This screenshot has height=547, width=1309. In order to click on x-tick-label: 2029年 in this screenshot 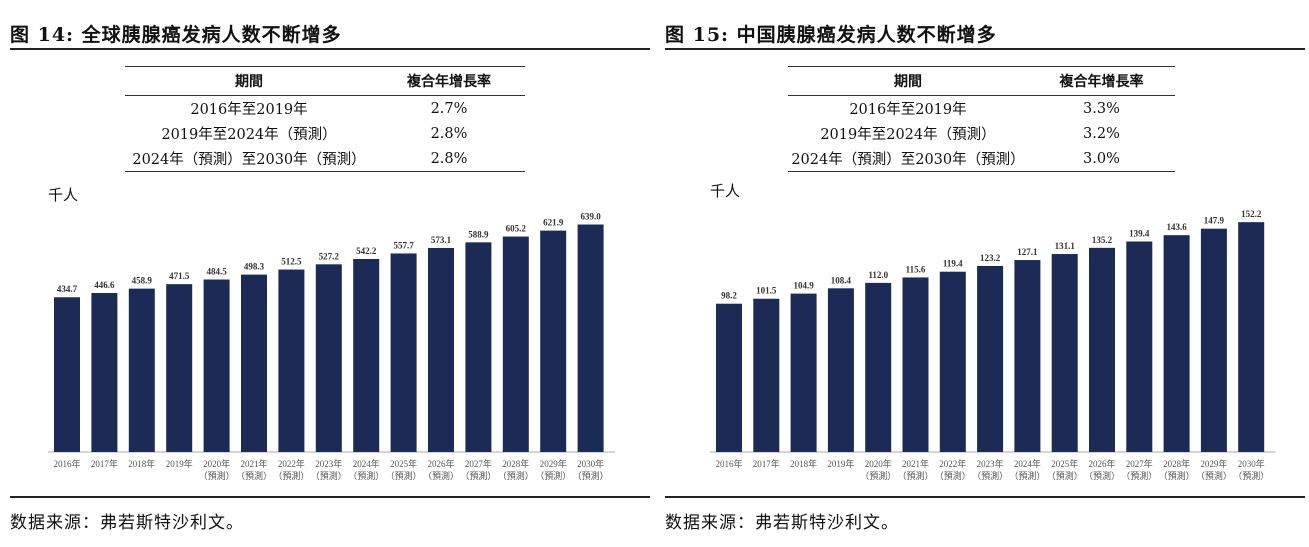, I will do `click(553, 463)`.